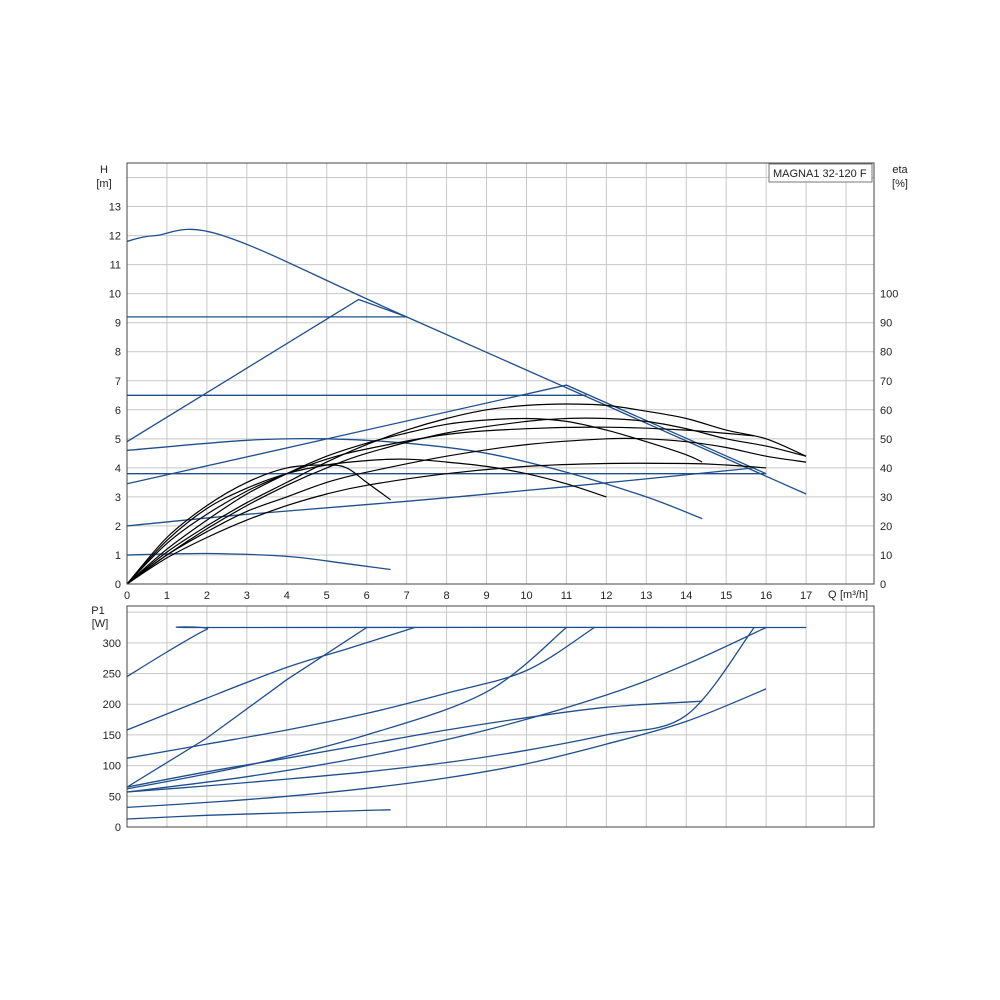 This screenshot has width=1000, height=1000. I want to click on head-y-tick-label: 9, so click(118, 324).